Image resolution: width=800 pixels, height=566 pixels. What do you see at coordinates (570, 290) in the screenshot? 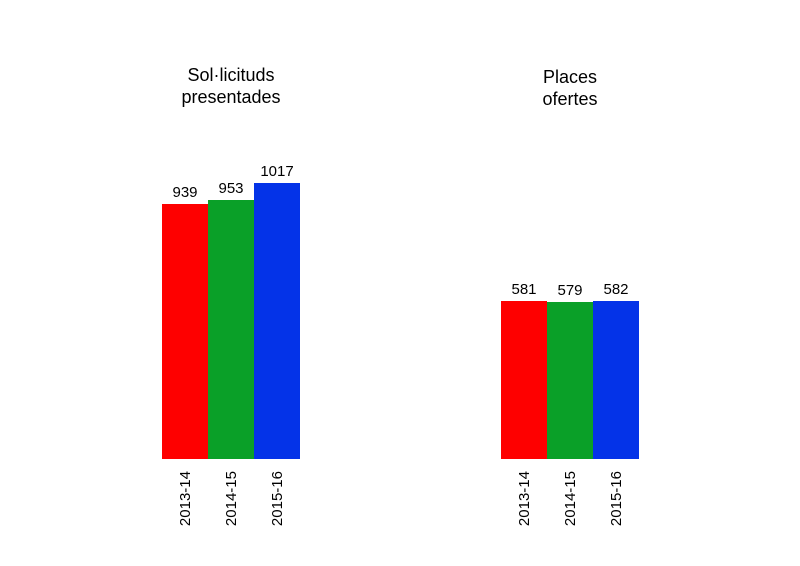
I see `bar-value-label: 579` at bounding box center [570, 290].